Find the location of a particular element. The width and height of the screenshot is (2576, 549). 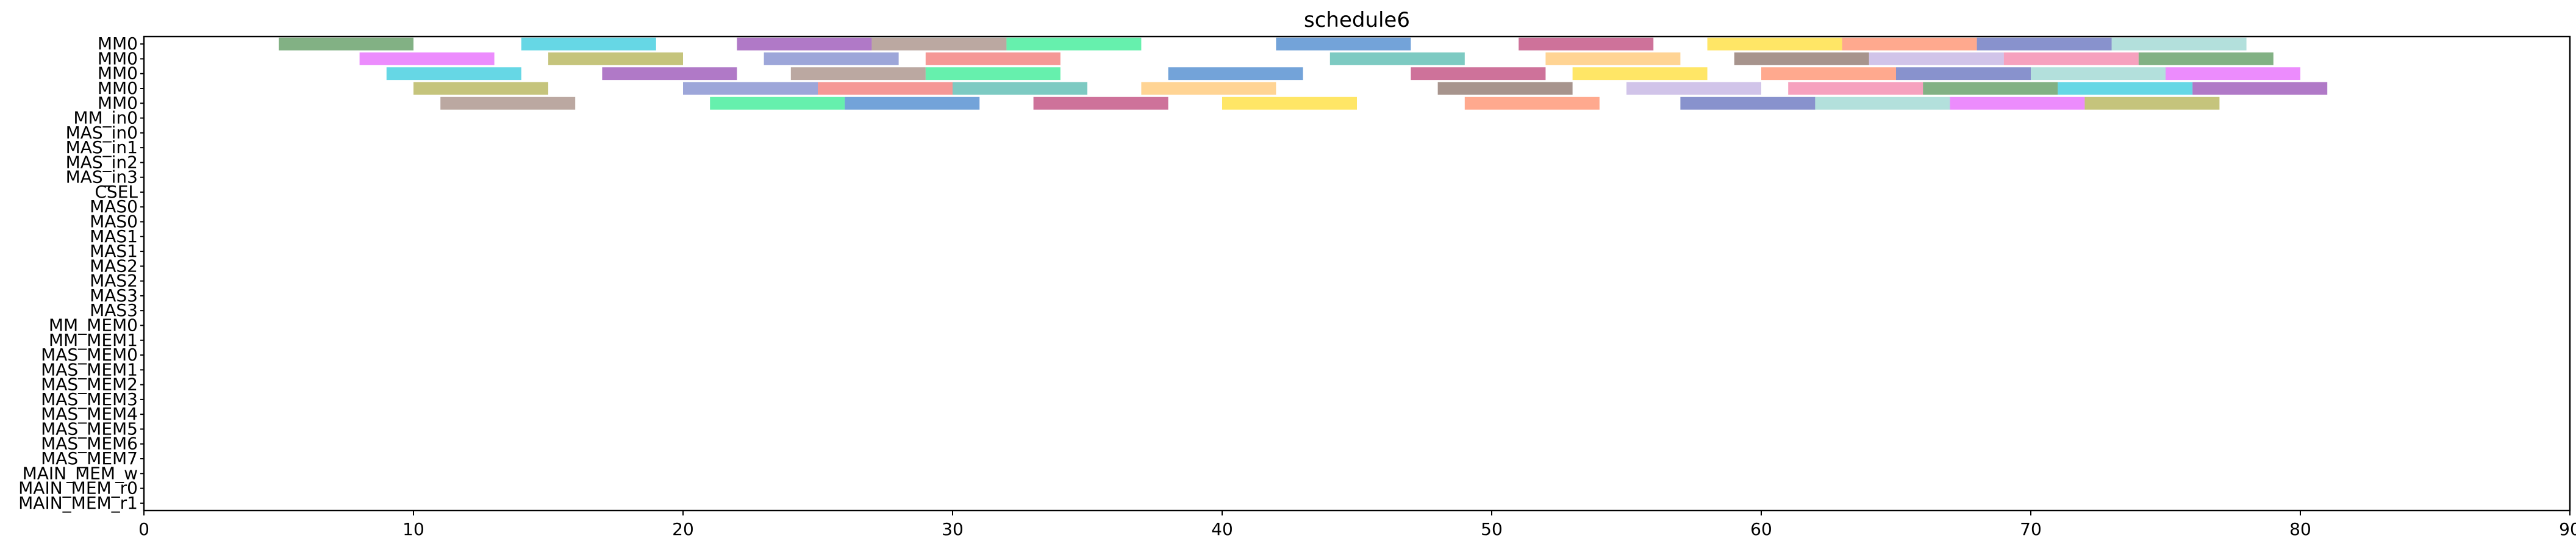

y-tick-label: MM_MEM0 is located at coordinates (93, 325).